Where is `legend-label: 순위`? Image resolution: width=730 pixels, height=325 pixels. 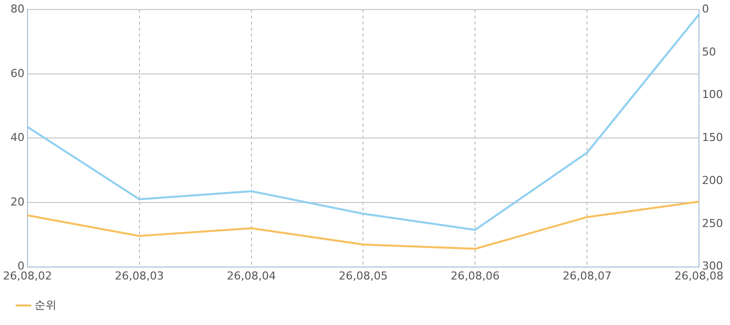
legend-label: 순위 is located at coordinates (45, 305).